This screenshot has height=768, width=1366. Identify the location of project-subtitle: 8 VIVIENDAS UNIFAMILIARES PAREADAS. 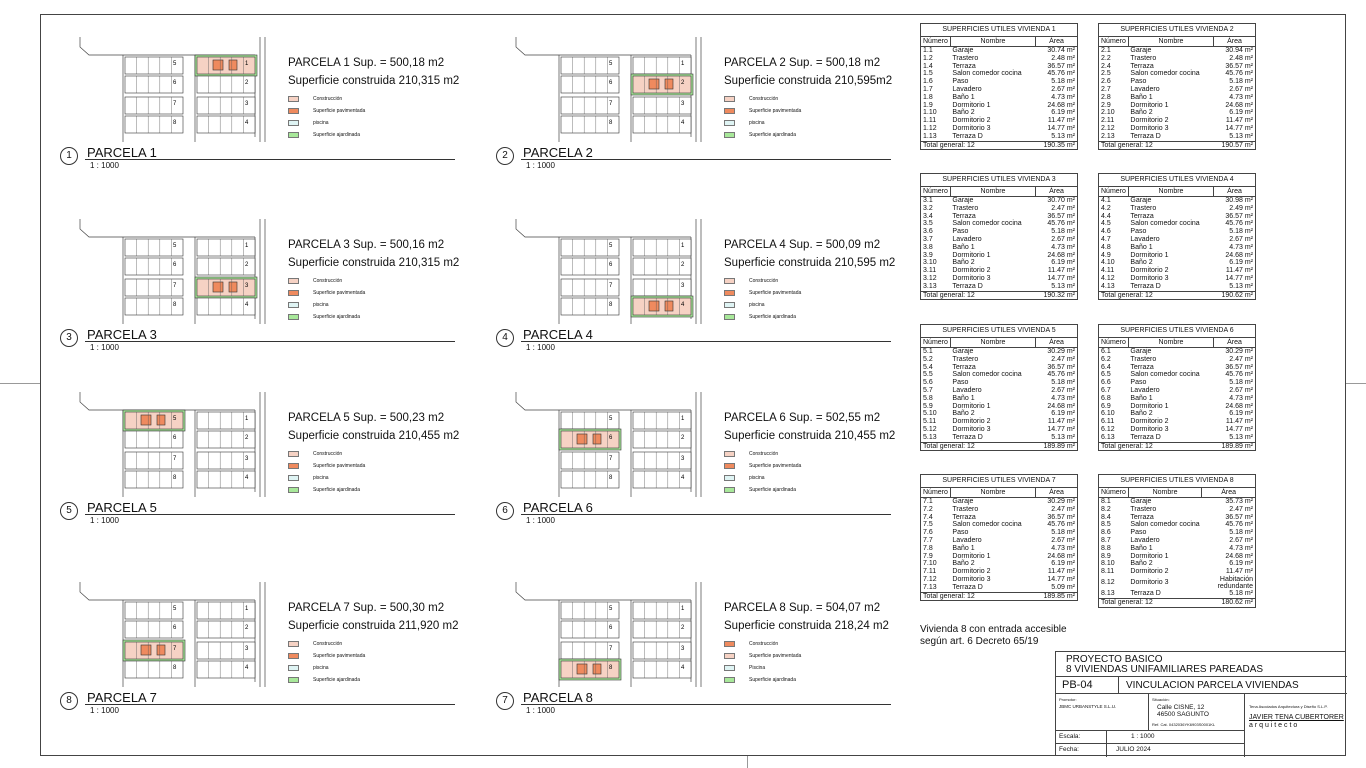
(1165, 669).